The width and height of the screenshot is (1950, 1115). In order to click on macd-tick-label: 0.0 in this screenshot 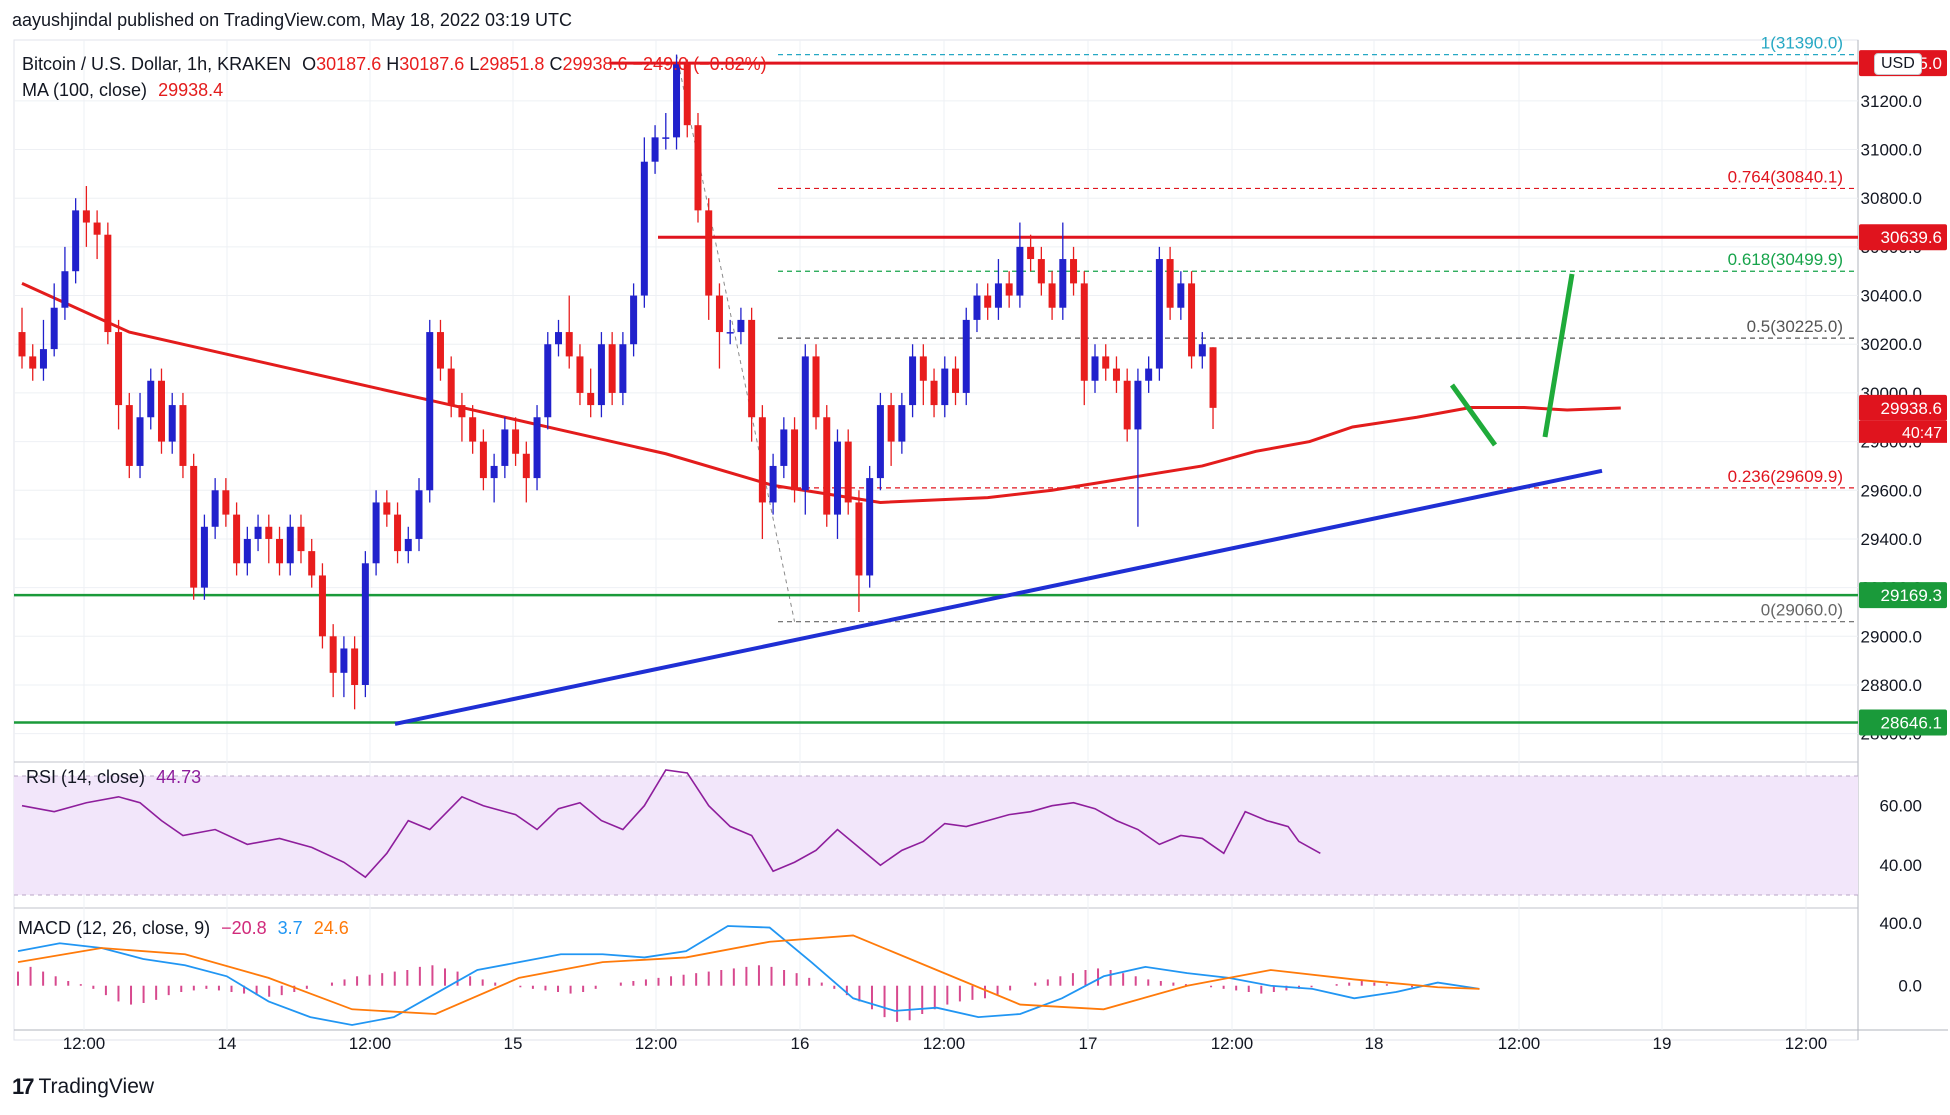, I will do `click(1910, 986)`.